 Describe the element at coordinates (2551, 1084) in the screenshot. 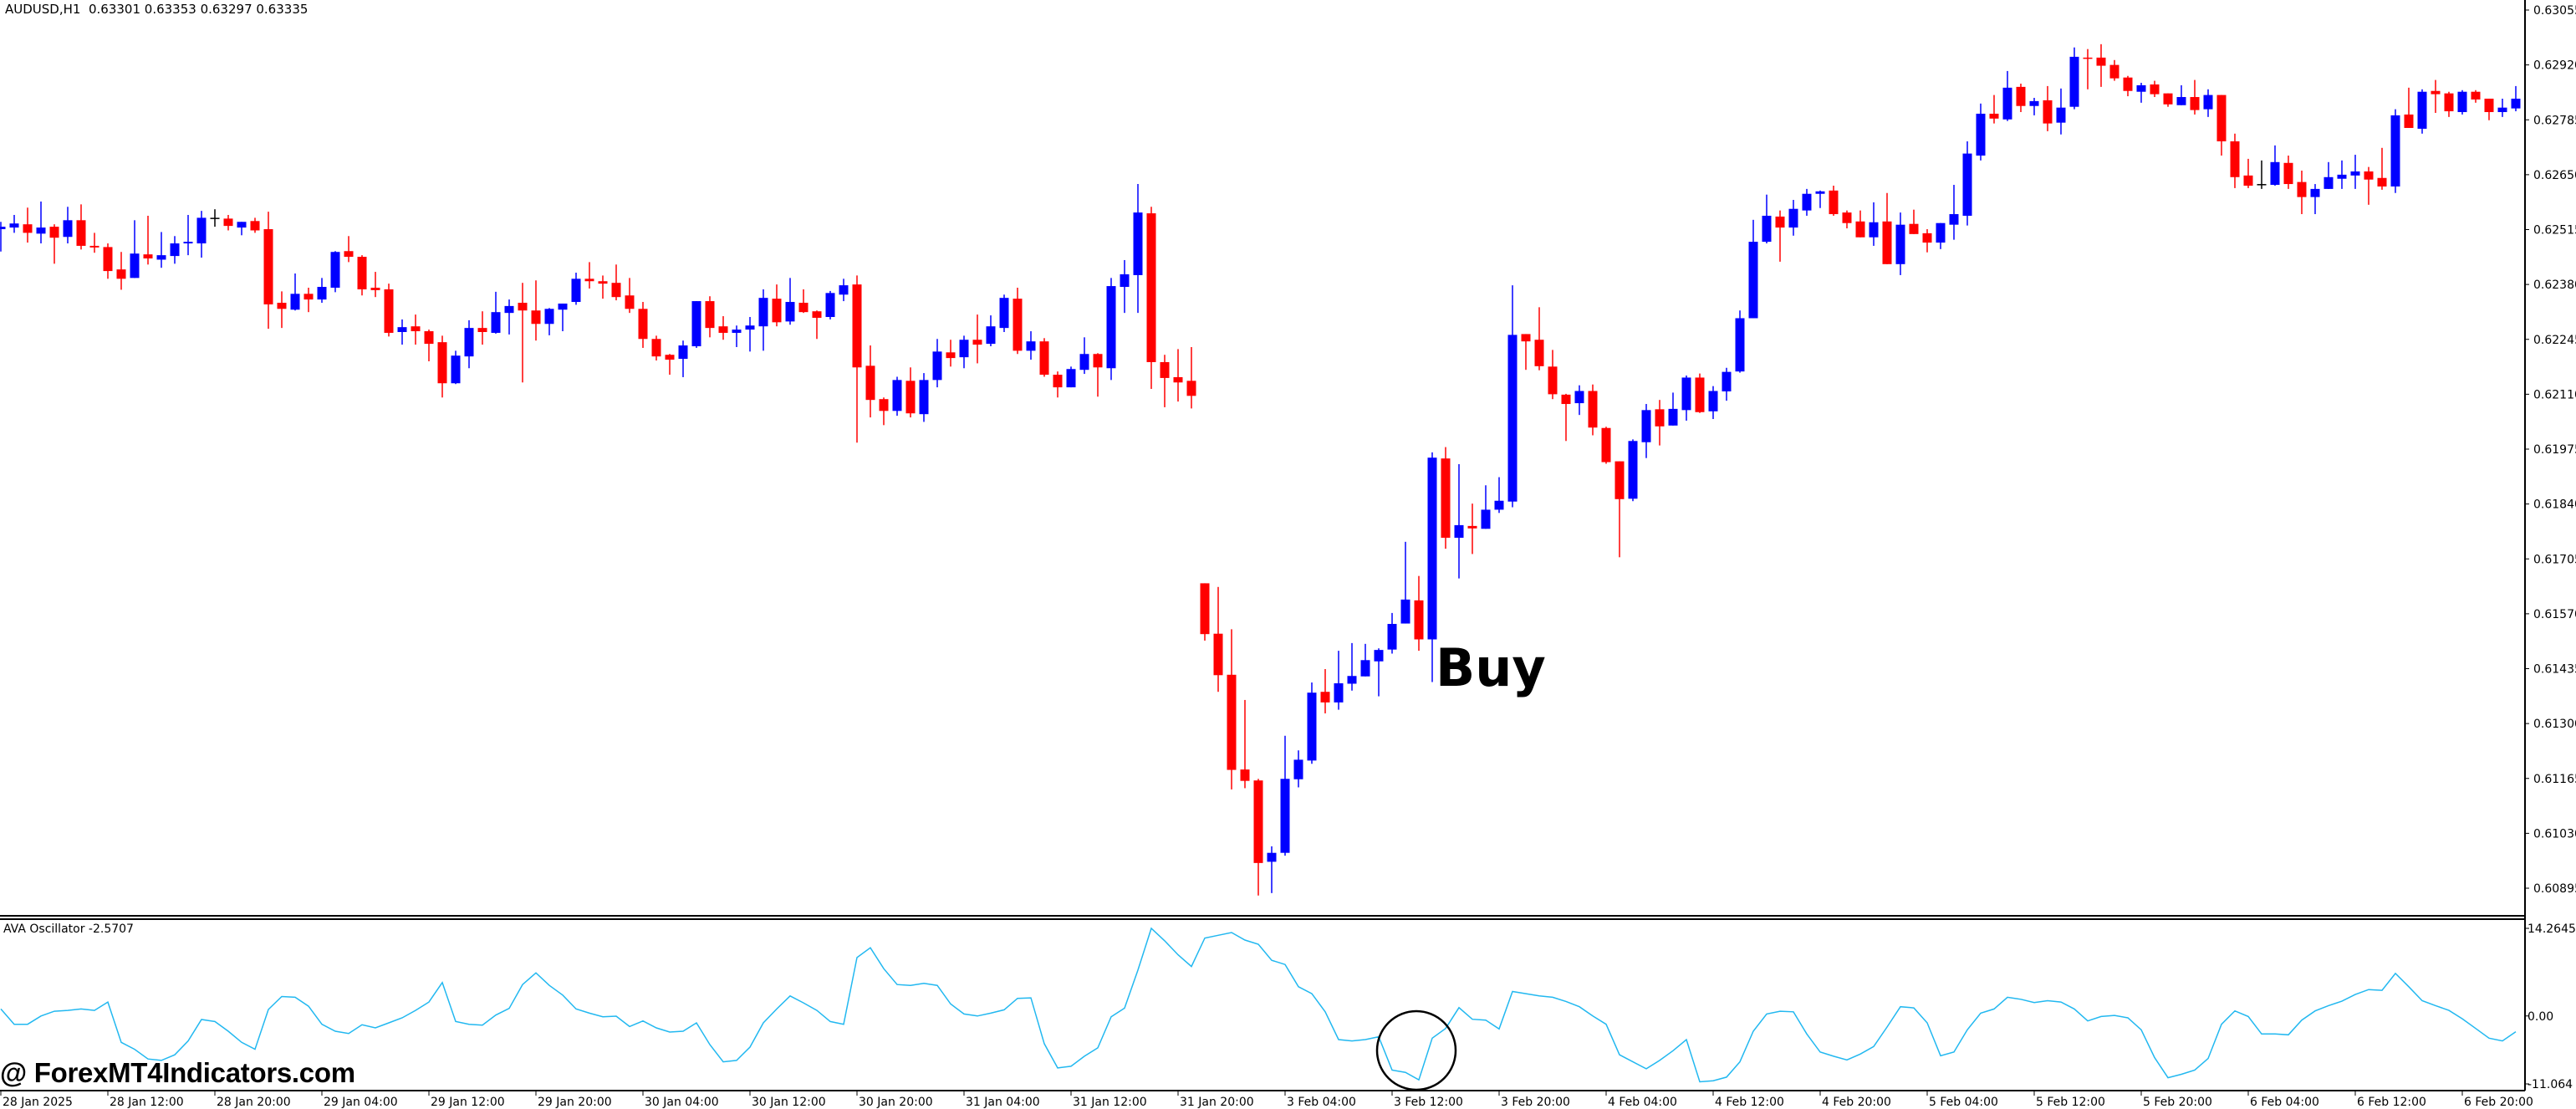

I see `oscillator-tick-label: -11.064` at that location.